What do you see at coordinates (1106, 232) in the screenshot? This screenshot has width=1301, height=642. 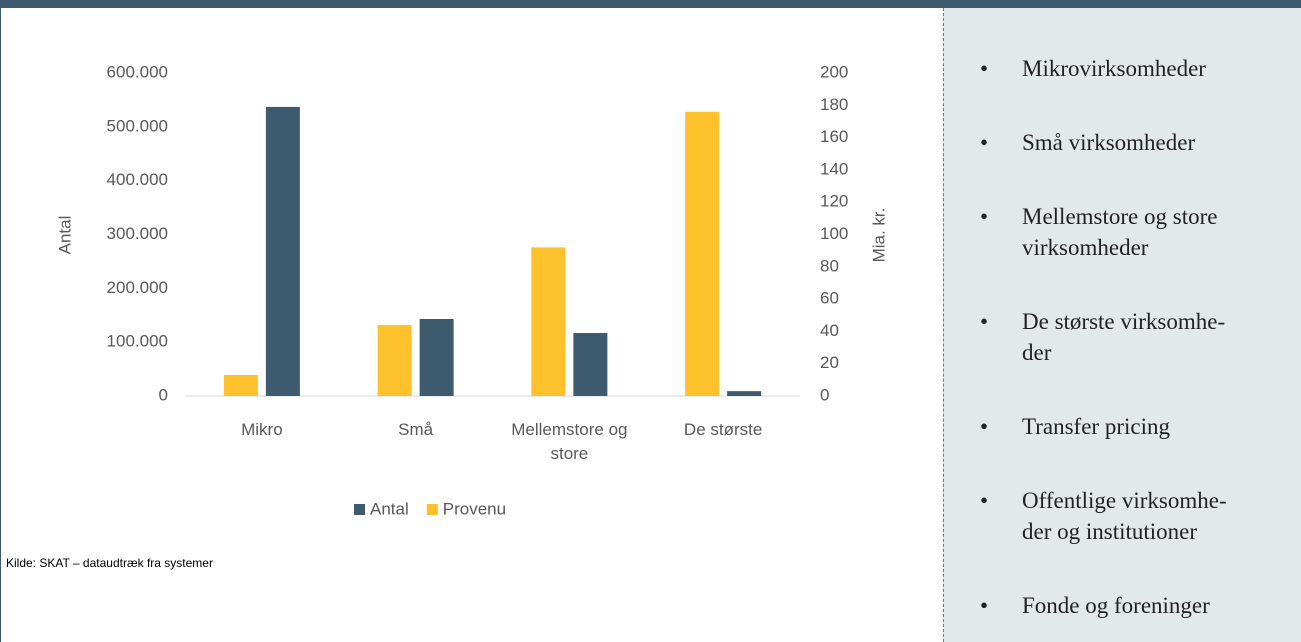 I see `segment-item: Mellemstore og store virksomheder` at bounding box center [1106, 232].